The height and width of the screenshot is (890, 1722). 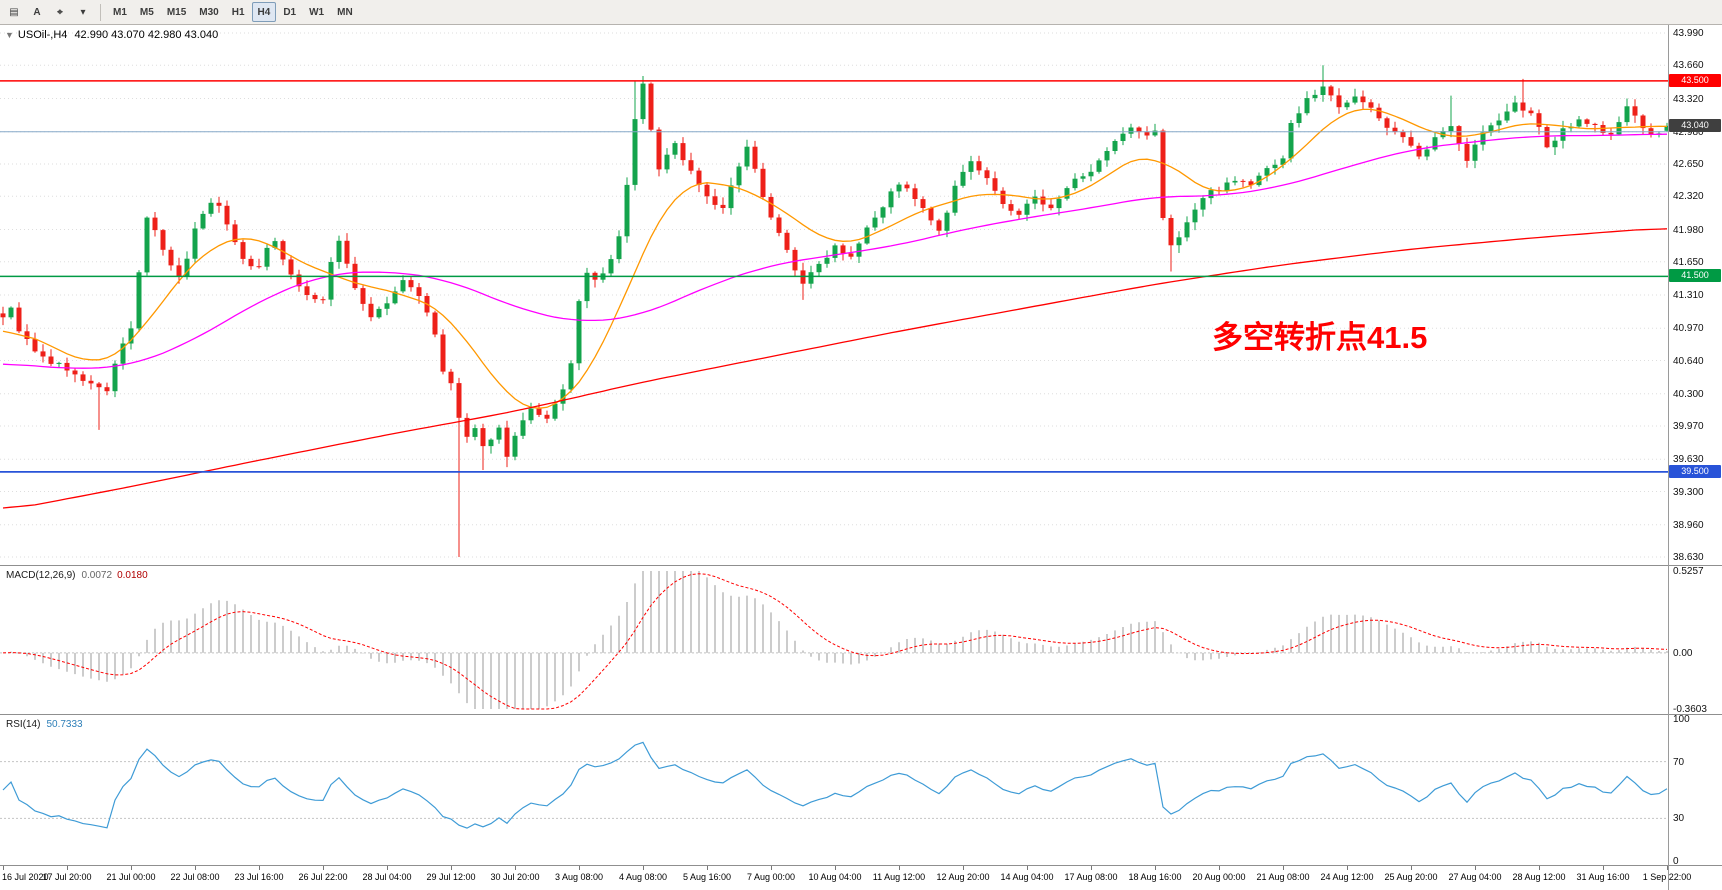 I want to click on time-axis-label: 25 Aug 20:00, so click(x=1411, y=877).